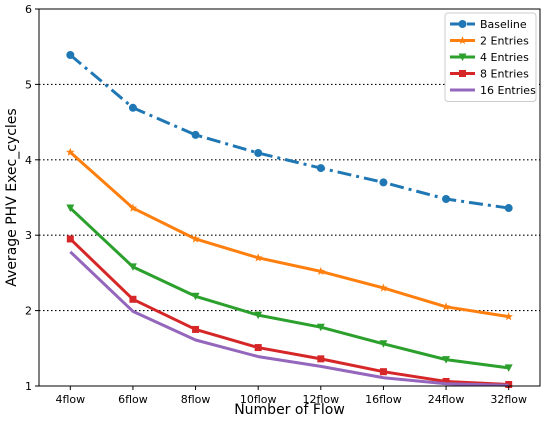 The height and width of the screenshot is (423, 550). What do you see at coordinates (504, 57) in the screenshot?
I see `legend-label: 4 Entries` at bounding box center [504, 57].